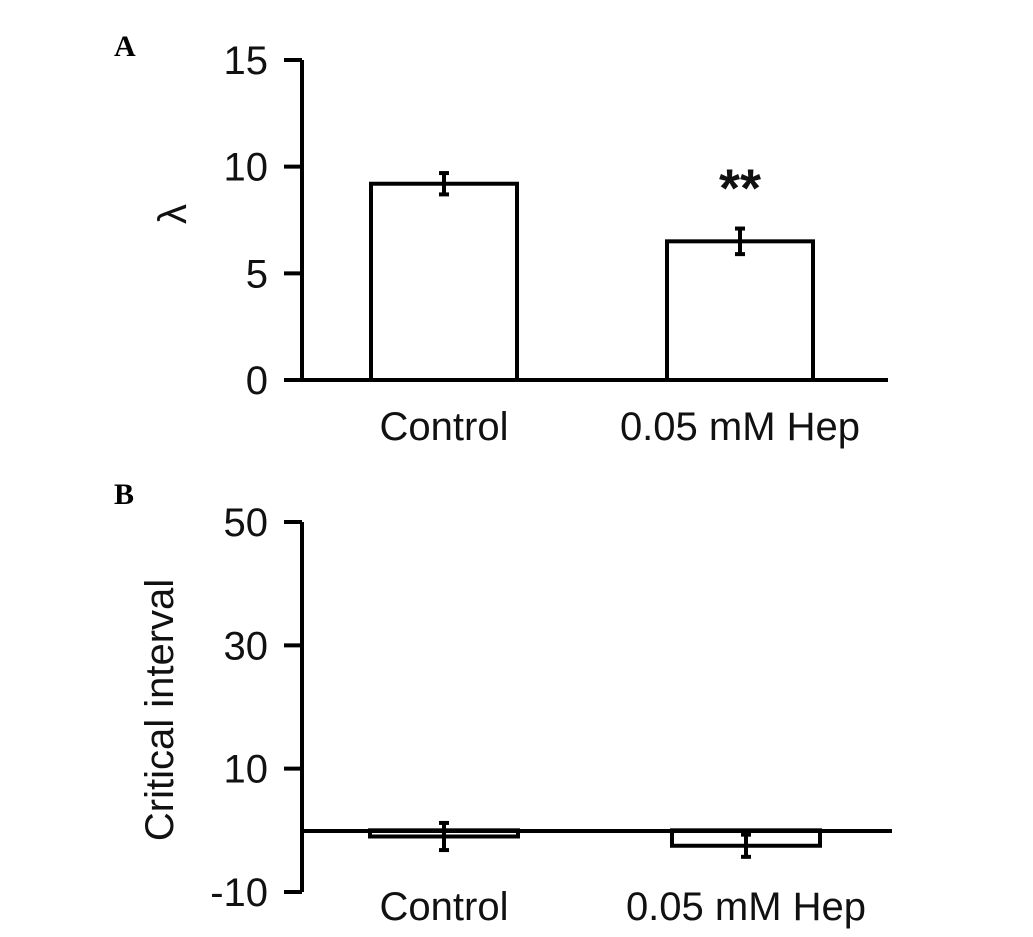 The height and width of the screenshot is (937, 1033). Describe the element at coordinates (263, 221) in the screenshot. I see `panel-a-y-ticks: 0 5 10 15` at that location.